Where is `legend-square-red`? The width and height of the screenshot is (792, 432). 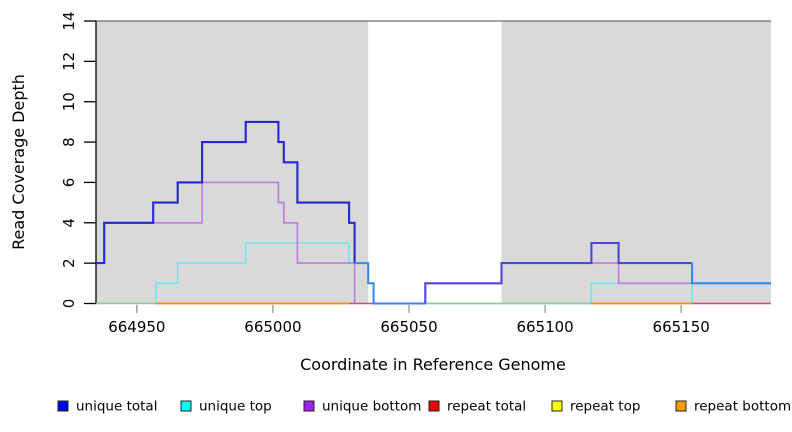
legend-square-red is located at coordinates (434, 406).